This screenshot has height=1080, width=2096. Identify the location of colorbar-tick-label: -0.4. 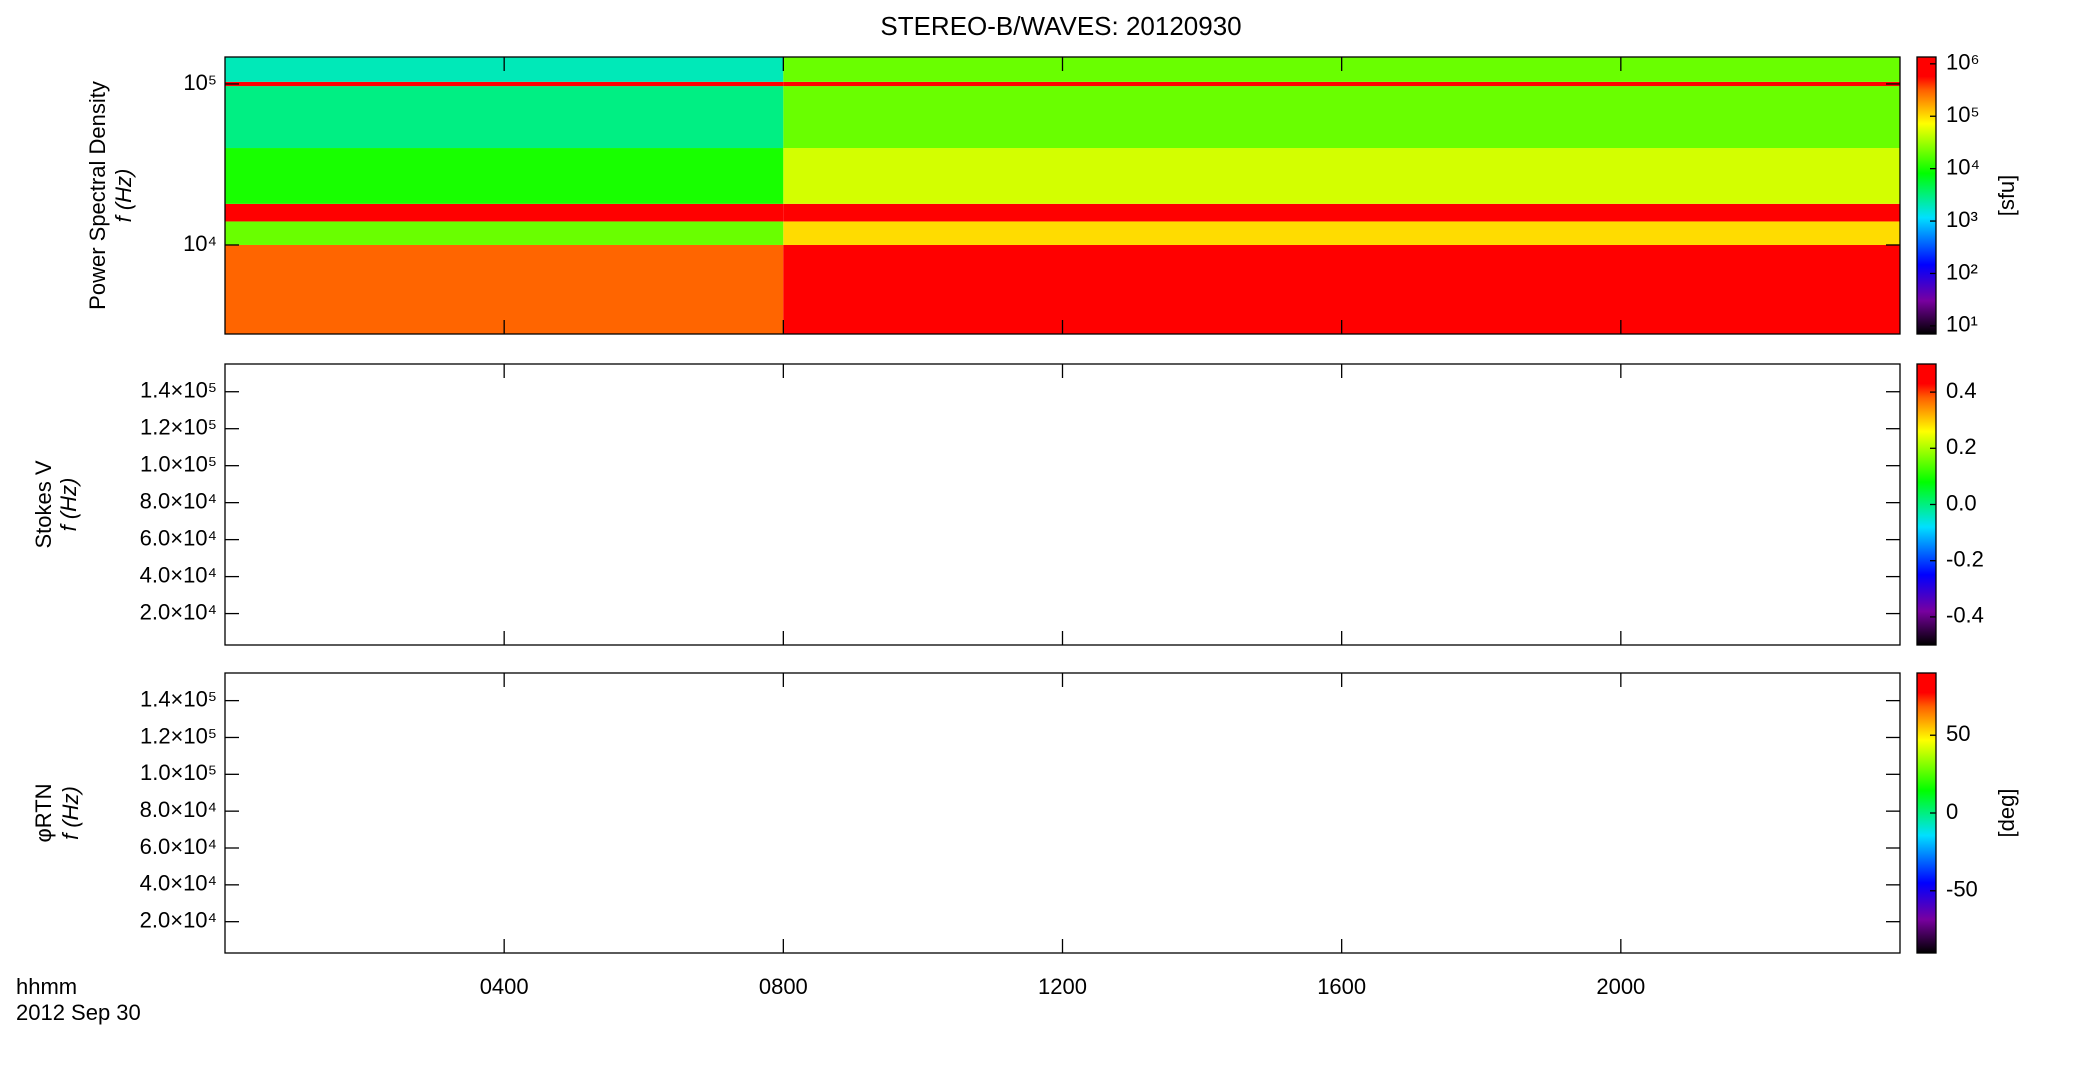
(1965, 615).